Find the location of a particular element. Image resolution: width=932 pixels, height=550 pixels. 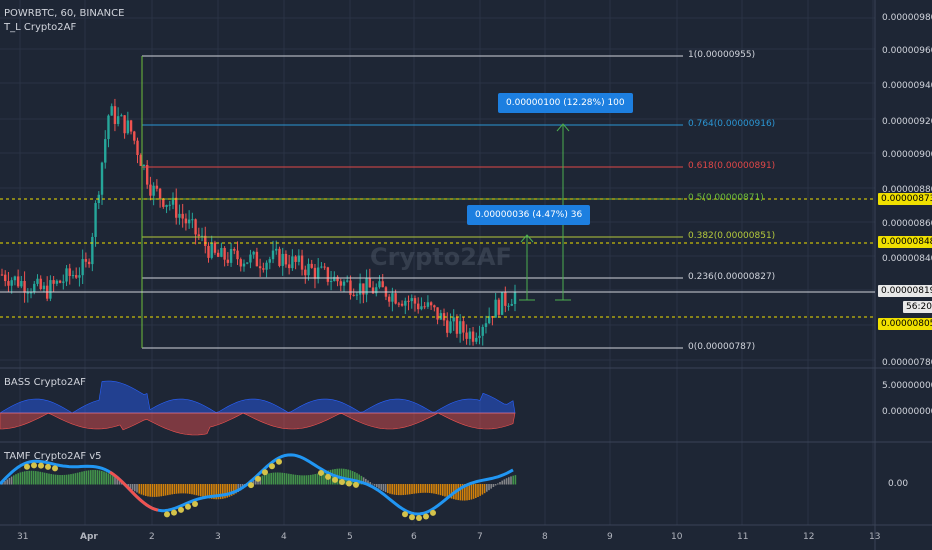

current-price-tag: 0.00000819 is located at coordinates (905, 291).